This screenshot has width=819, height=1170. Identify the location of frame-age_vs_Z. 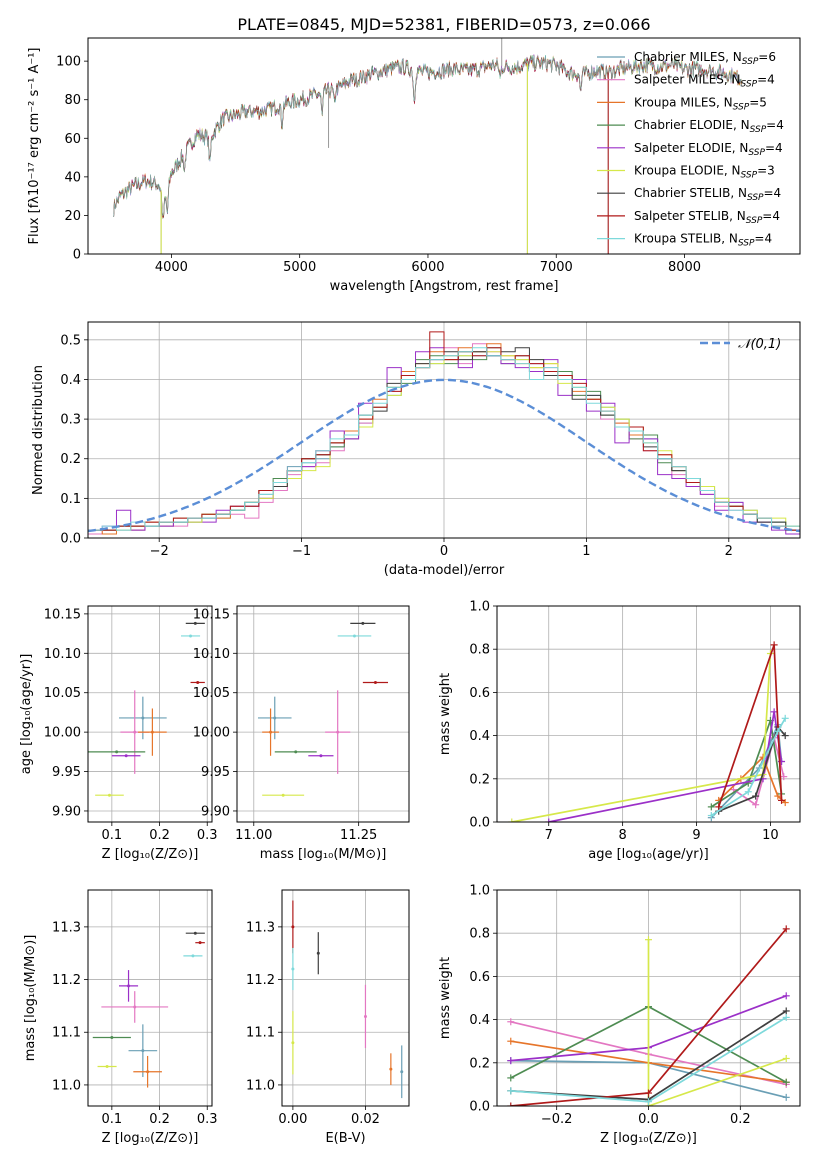
(150, 714).